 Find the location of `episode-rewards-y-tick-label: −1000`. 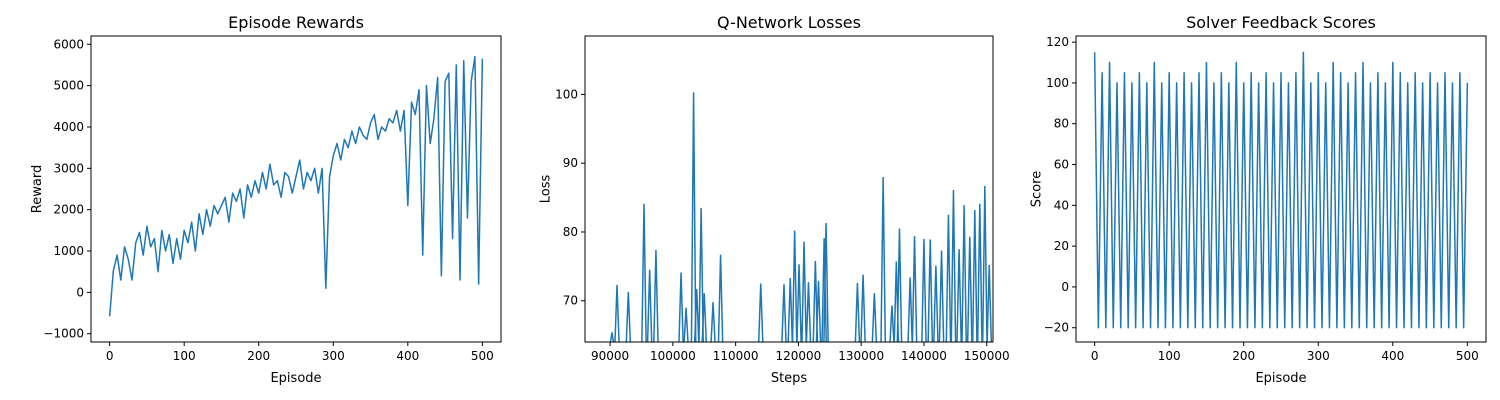

episode-rewards-y-tick-label: −1000 is located at coordinates (63, 334).